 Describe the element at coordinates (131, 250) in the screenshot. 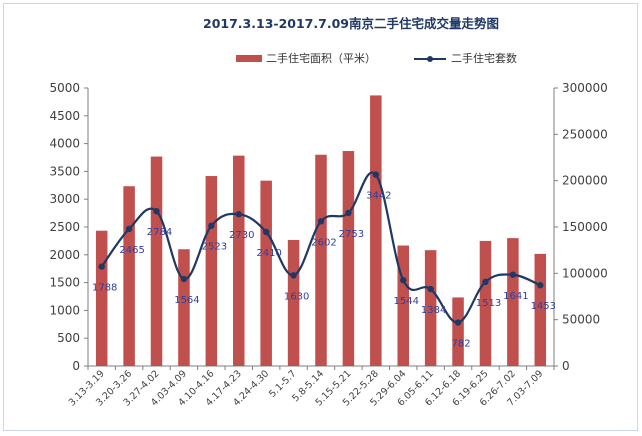

I see `data-label: 2465` at that location.